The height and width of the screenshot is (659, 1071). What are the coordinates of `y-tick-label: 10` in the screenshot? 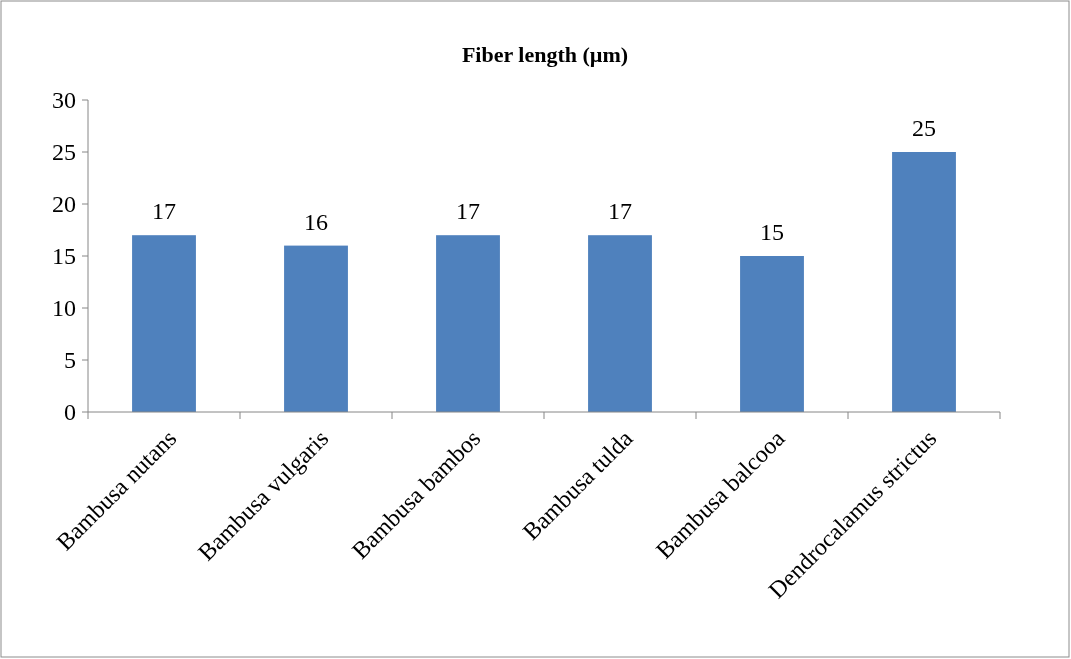 It's located at (64, 308).